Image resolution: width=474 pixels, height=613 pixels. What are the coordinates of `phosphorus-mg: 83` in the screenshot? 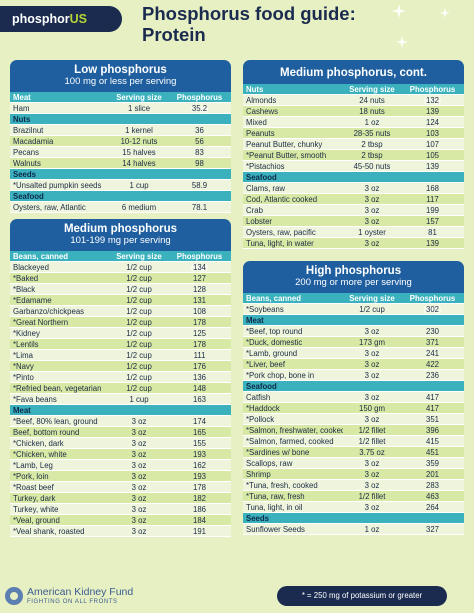 It's located at (199, 152).